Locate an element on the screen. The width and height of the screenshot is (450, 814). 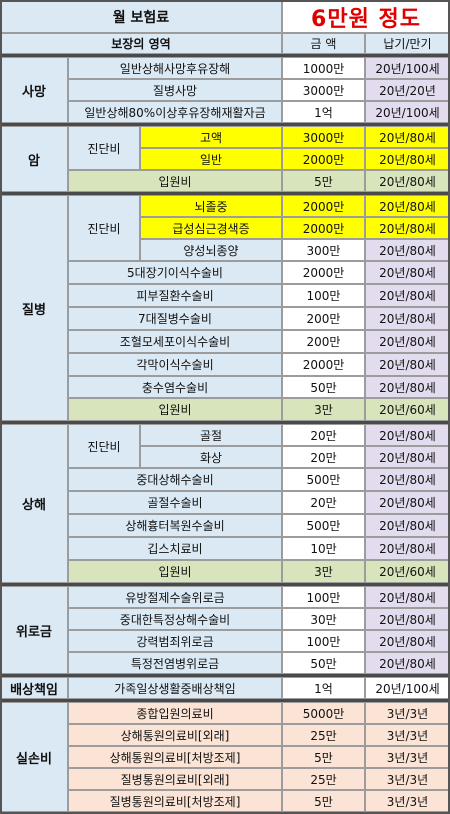
coverage-name: 화상 is located at coordinates (211, 457).